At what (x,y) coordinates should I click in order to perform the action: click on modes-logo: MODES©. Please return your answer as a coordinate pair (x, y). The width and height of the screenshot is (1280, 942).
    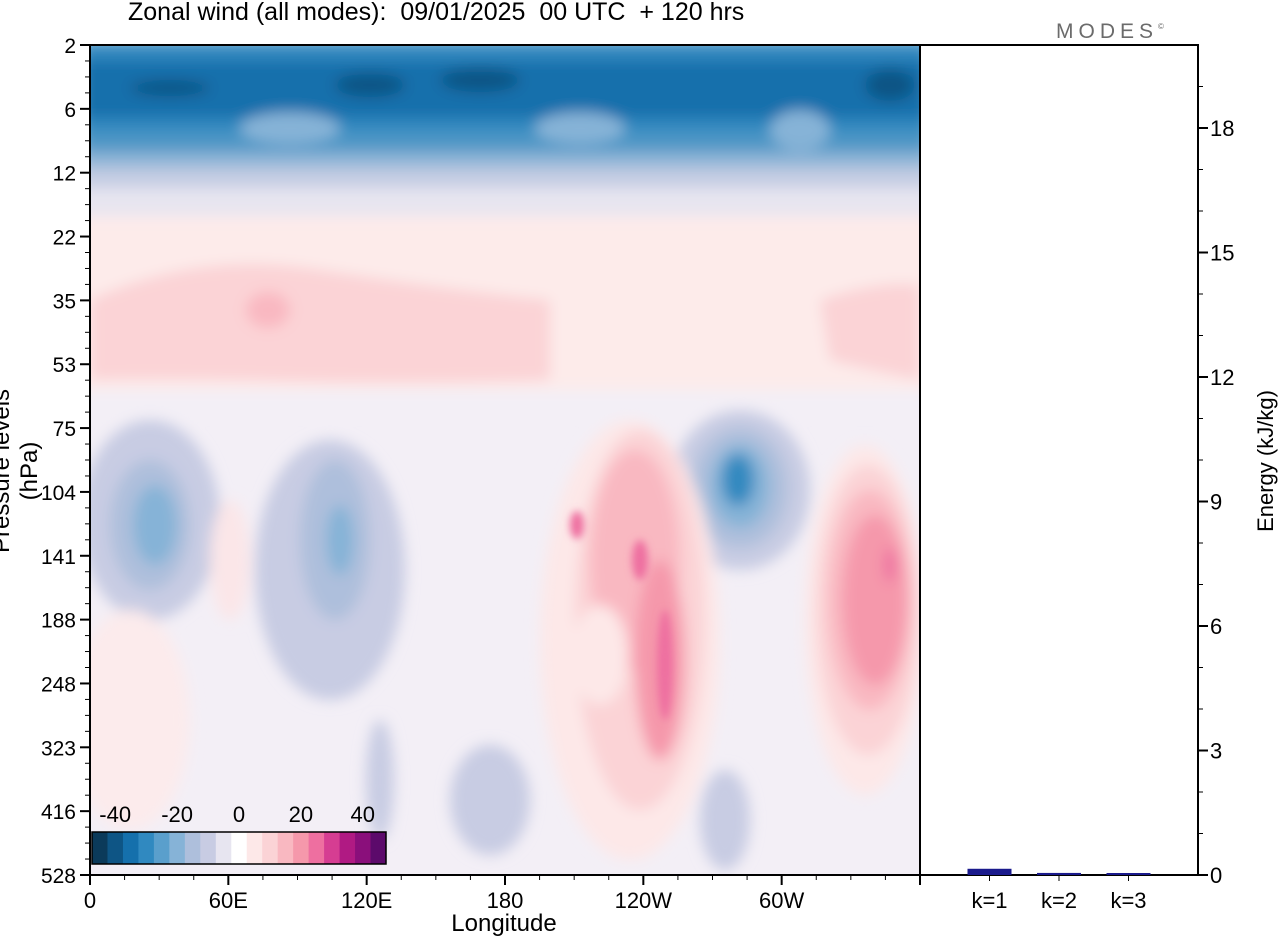
    Looking at the image, I should click on (1110, 31).